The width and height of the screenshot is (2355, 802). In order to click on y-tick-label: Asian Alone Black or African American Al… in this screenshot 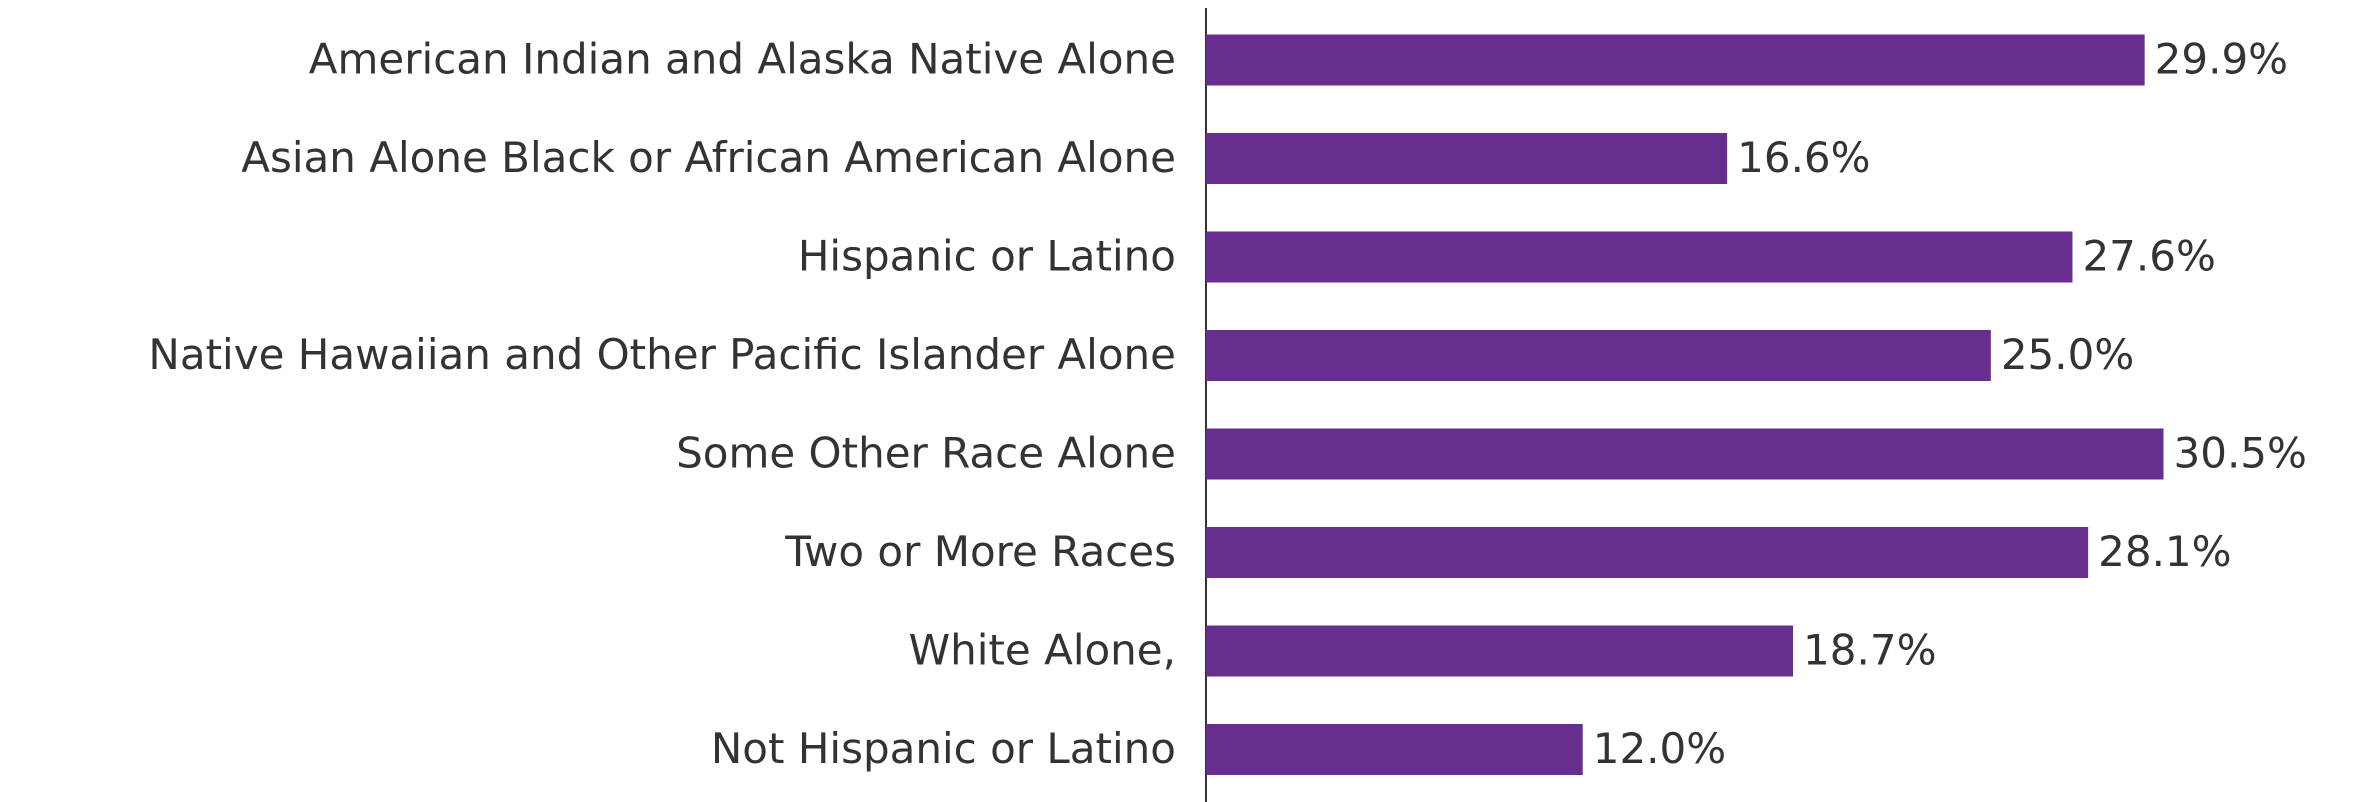, I will do `click(708, 157)`.